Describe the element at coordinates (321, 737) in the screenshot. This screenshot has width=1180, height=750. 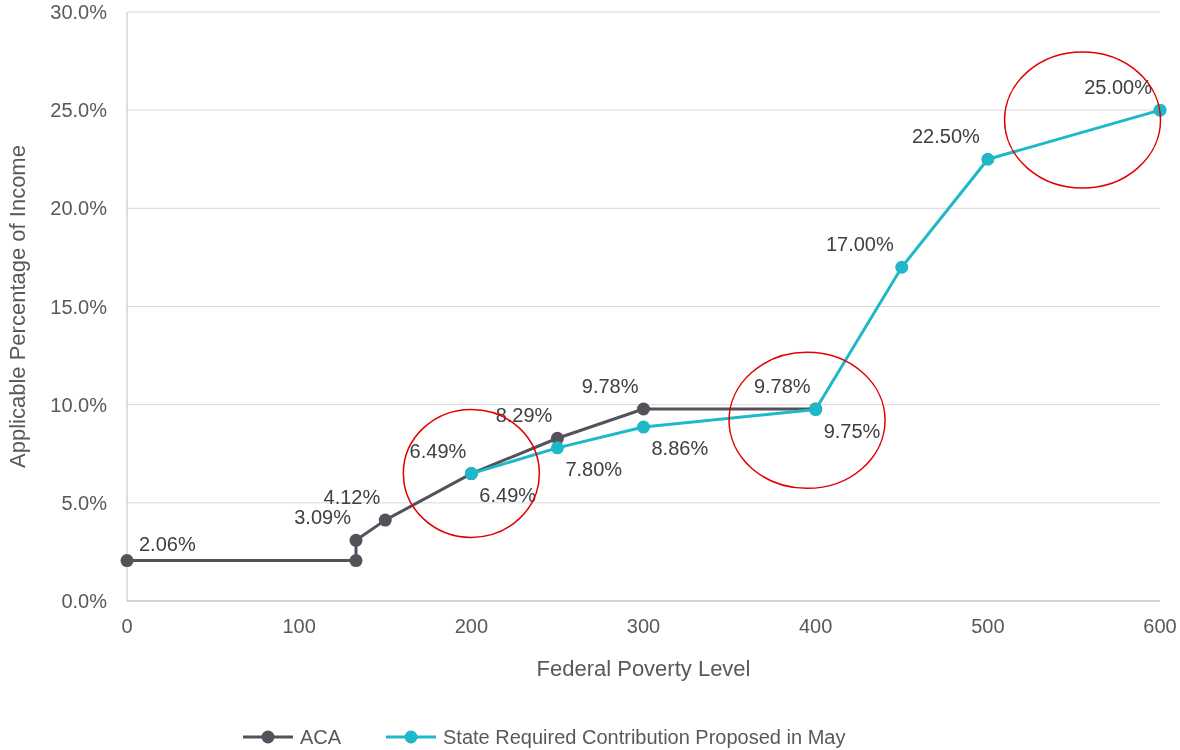
I see `legend-label: ACA` at that location.